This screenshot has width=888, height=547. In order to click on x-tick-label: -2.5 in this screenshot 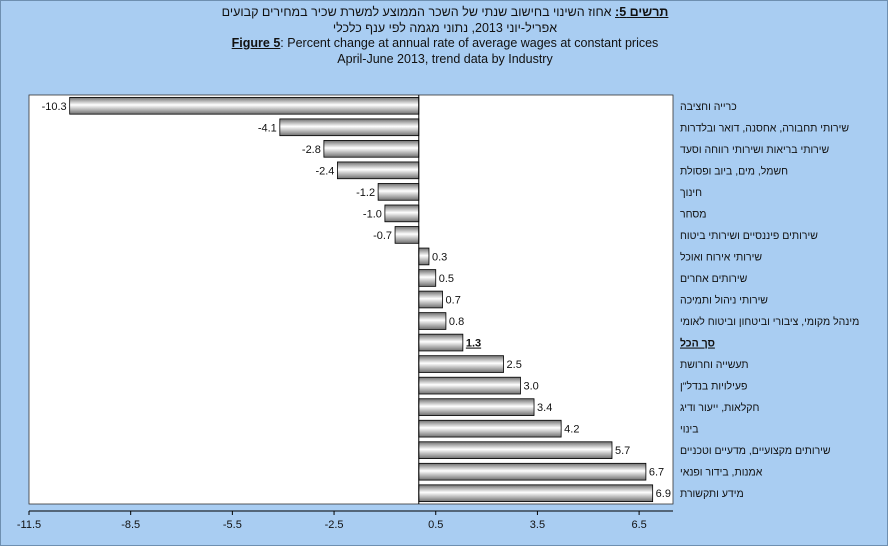, I will do `click(334, 525)`.